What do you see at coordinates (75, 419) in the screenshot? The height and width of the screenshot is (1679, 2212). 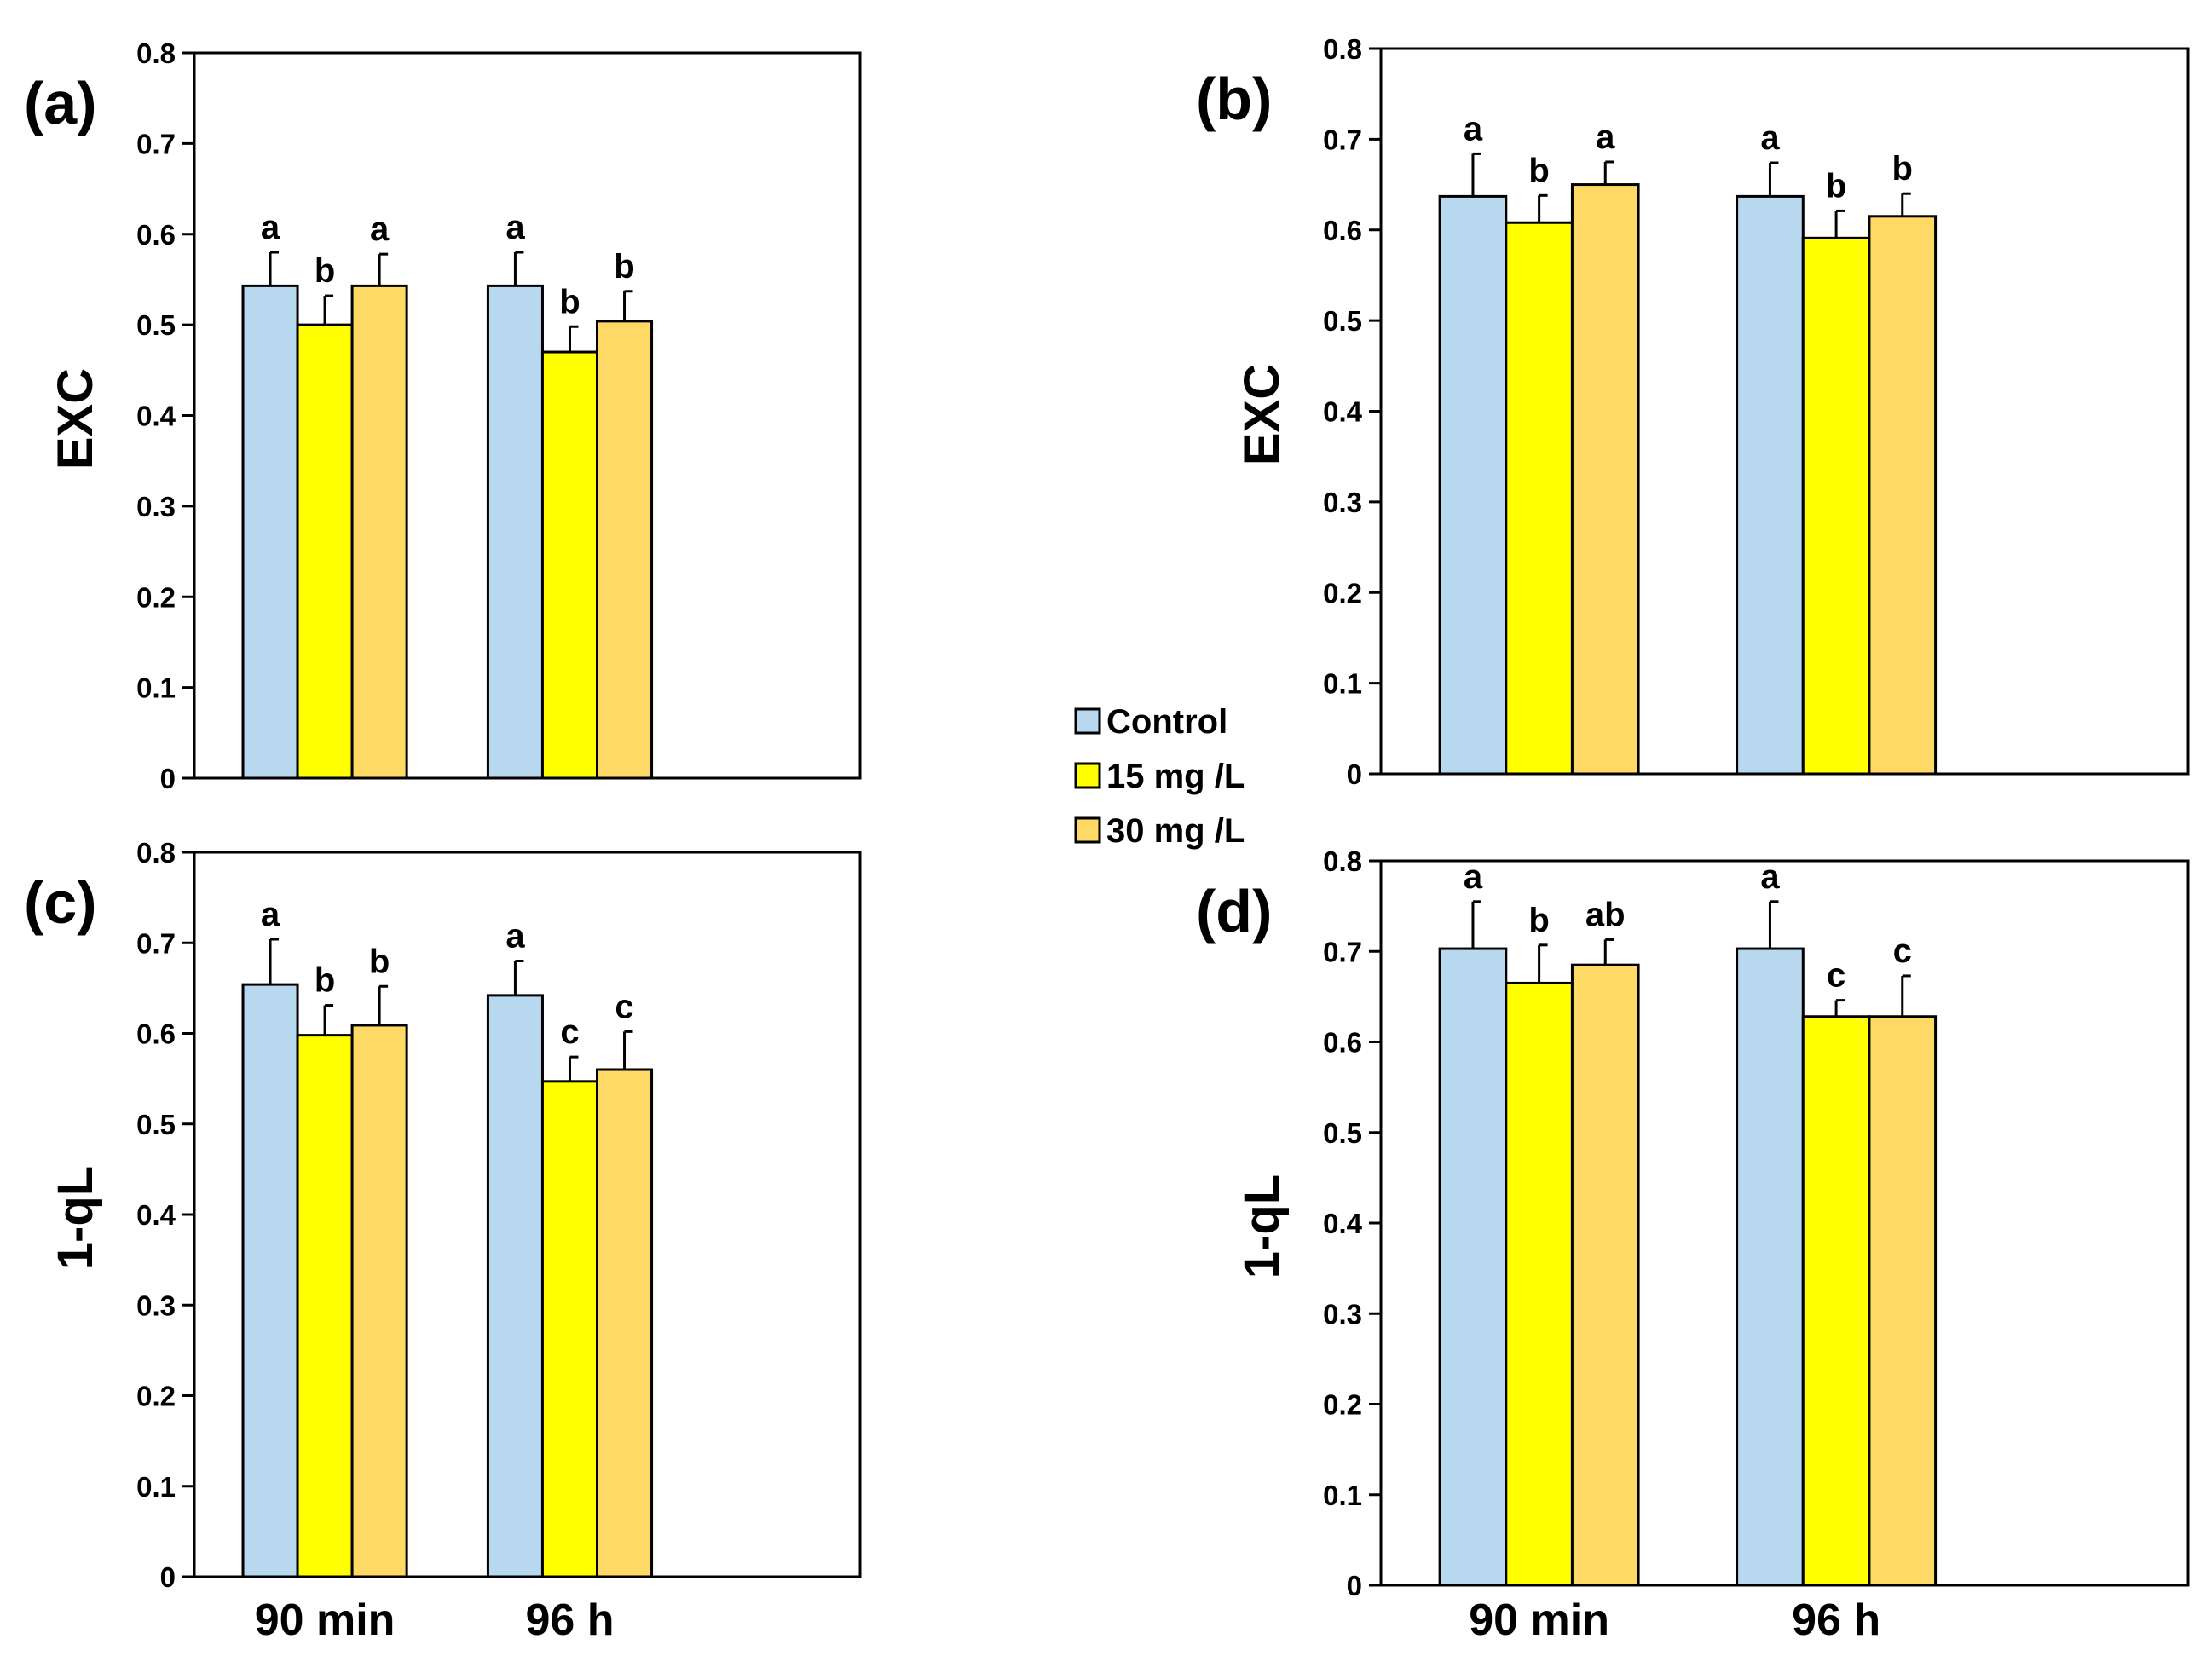 I see `y-axis-label: EXC` at bounding box center [75, 419].